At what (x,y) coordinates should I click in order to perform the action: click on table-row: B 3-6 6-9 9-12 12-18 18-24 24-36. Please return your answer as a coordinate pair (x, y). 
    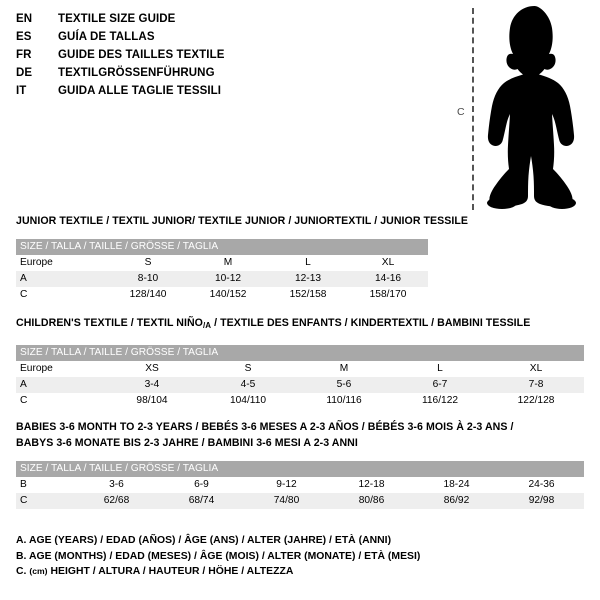
    Looking at the image, I should click on (300, 485).